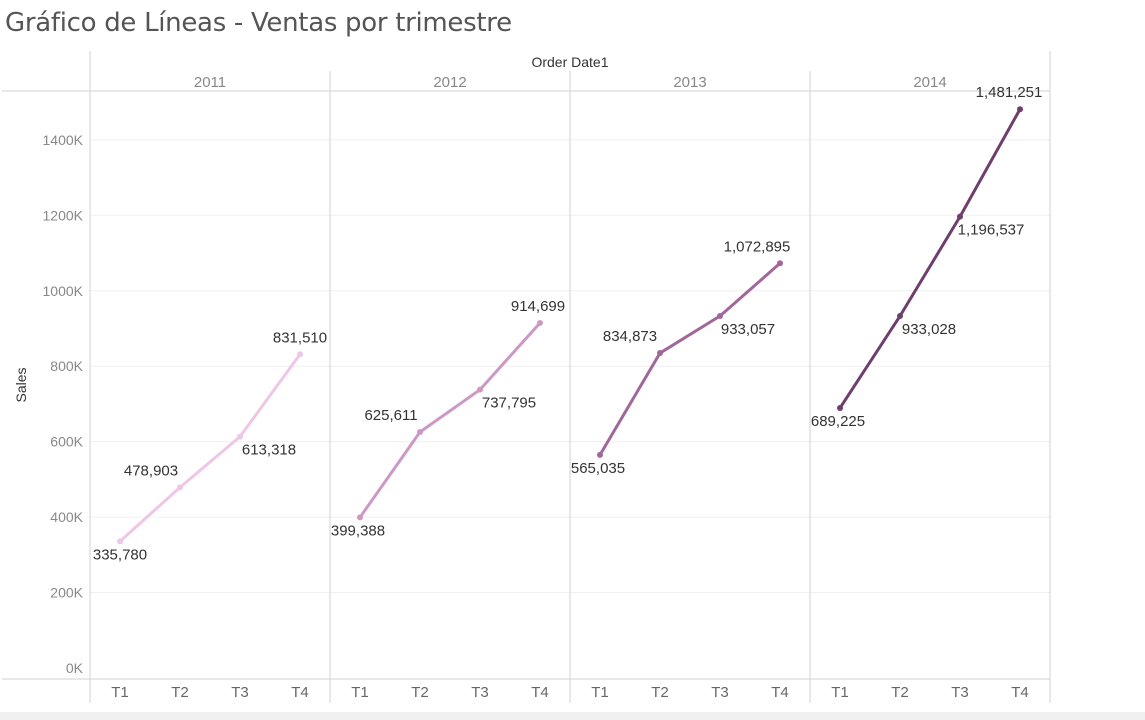 This screenshot has height=720, width=1145. I want to click on data-point-2014-T3, so click(960, 216).